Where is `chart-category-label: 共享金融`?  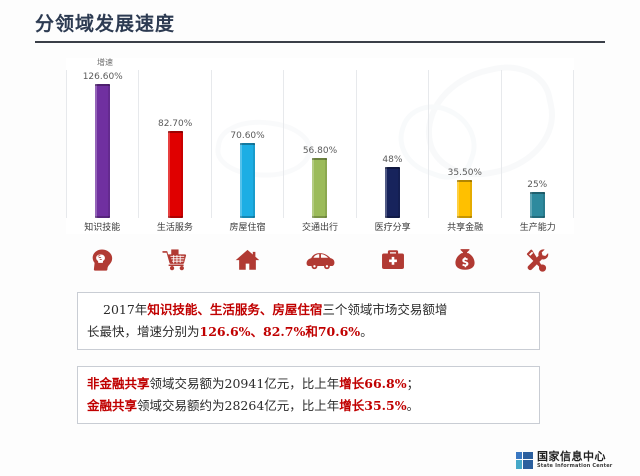 chart-category-label: 共享金融 is located at coordinates (465, 228).